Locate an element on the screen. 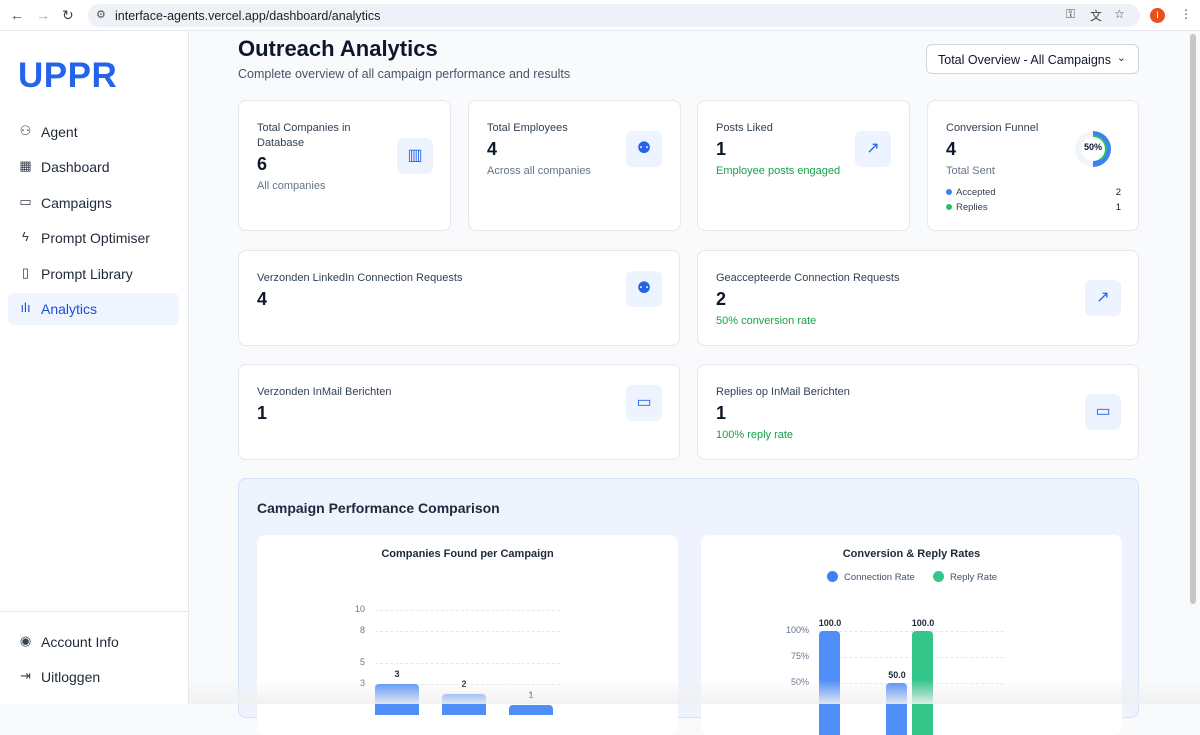 This screenshot has width=1200, height=735. sidebar-item-label: Campaigns is located at coordinates (76, 203).